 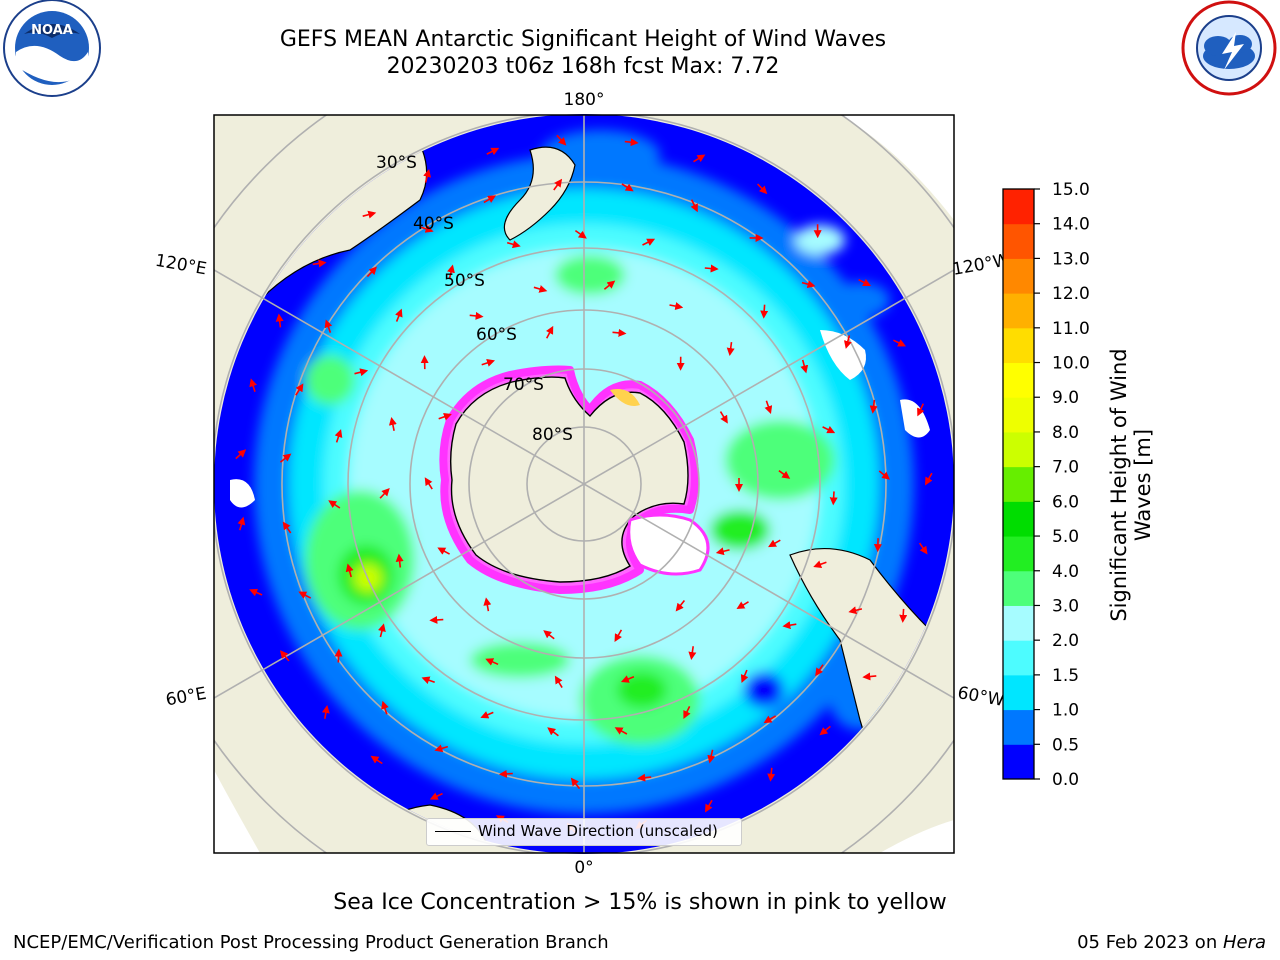 What do you see at coordinates (1065, 398) in the screenshot?
I see `colorbar-tick-label: 9.0` at bounding box center [1065, 398].